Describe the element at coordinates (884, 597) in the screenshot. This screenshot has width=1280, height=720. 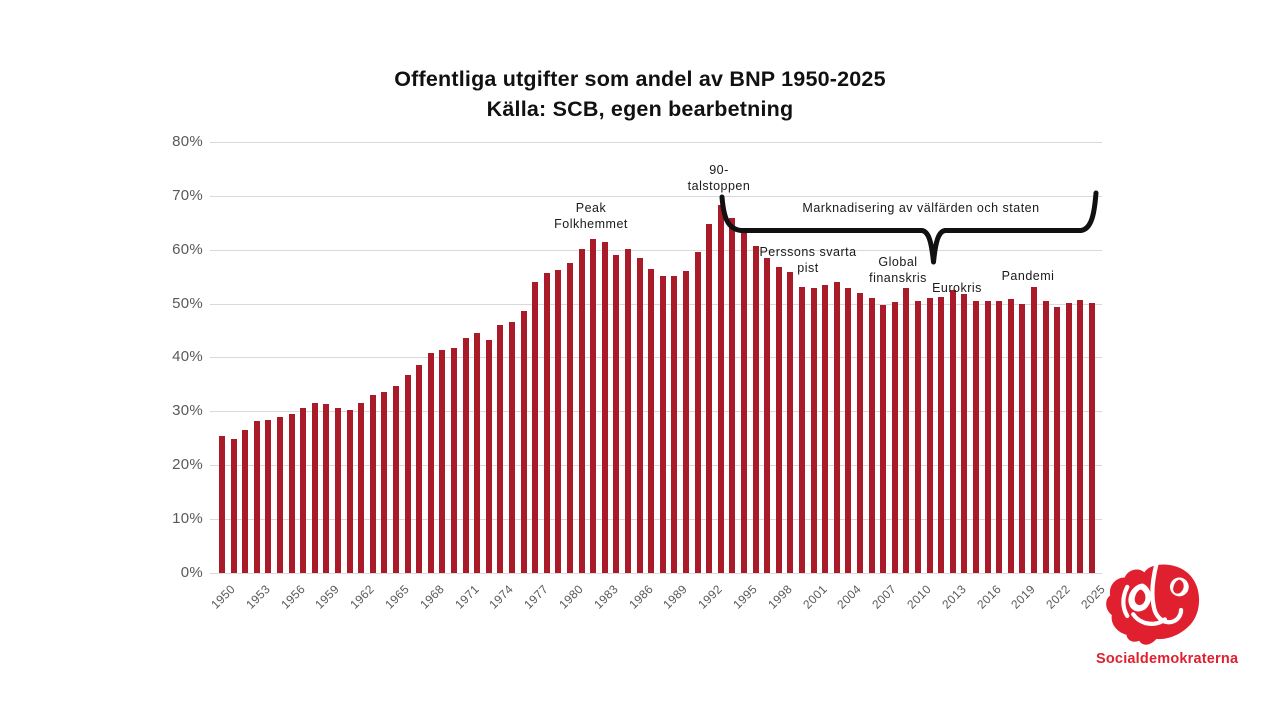
I see `x-axis-tick-label-2007: 2007` at that location.